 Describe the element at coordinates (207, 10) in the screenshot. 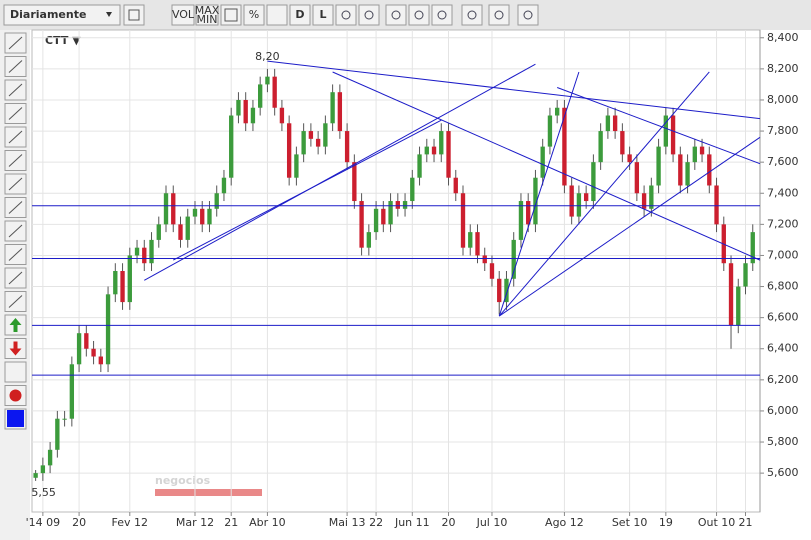

I see `button-label: MAX` at that location.